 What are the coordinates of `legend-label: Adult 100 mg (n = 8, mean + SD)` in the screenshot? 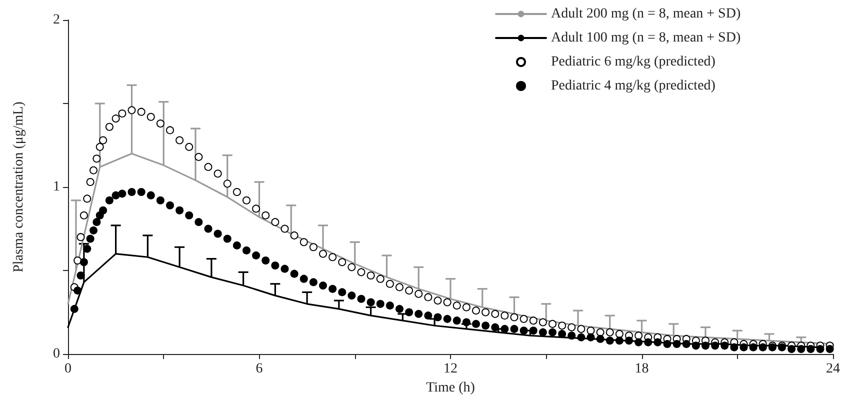 It's located at (646, 38).